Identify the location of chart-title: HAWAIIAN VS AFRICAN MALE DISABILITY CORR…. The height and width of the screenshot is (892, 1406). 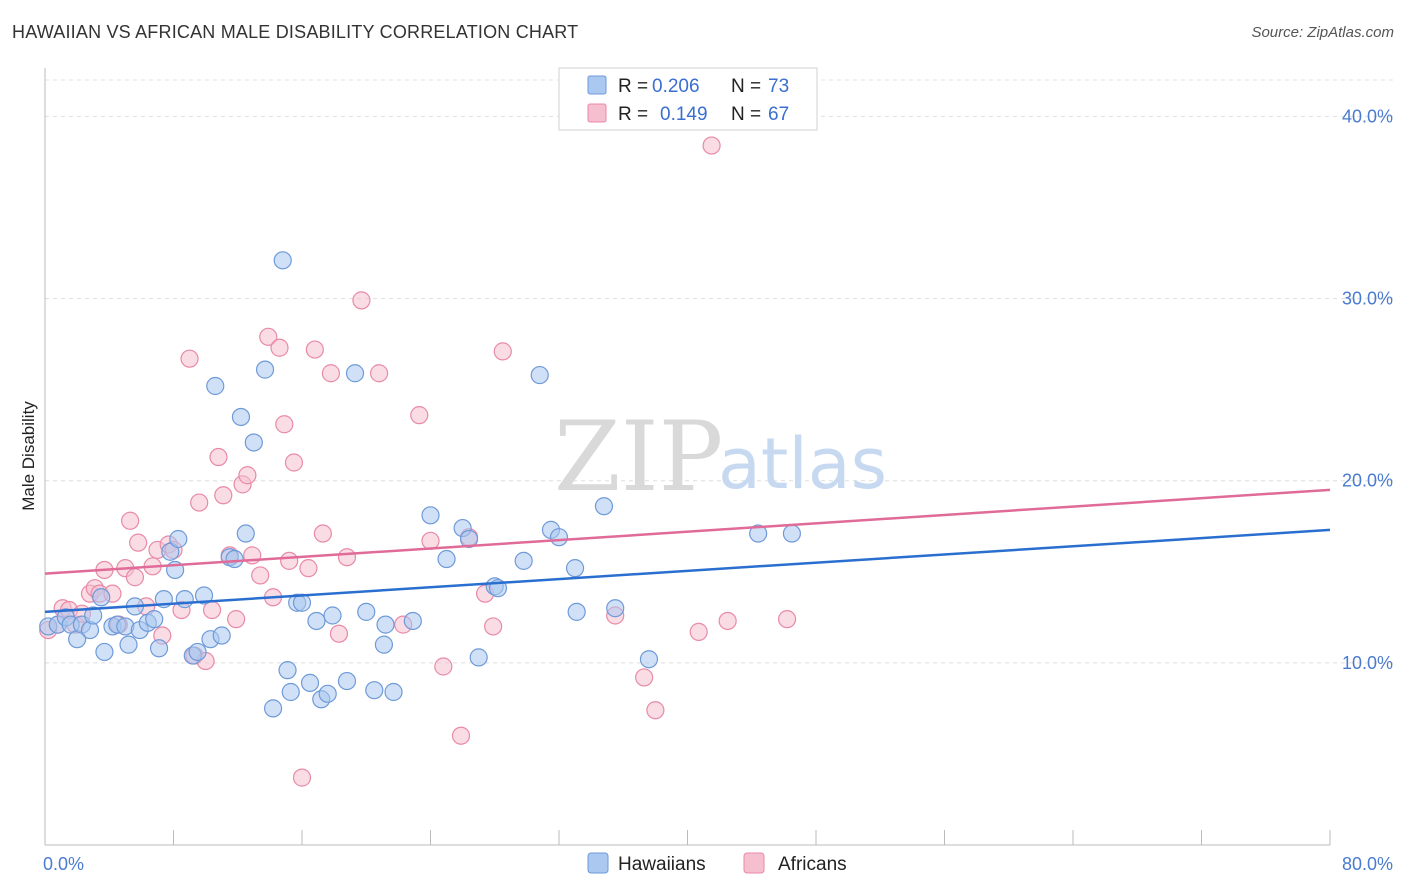
(295, 32).